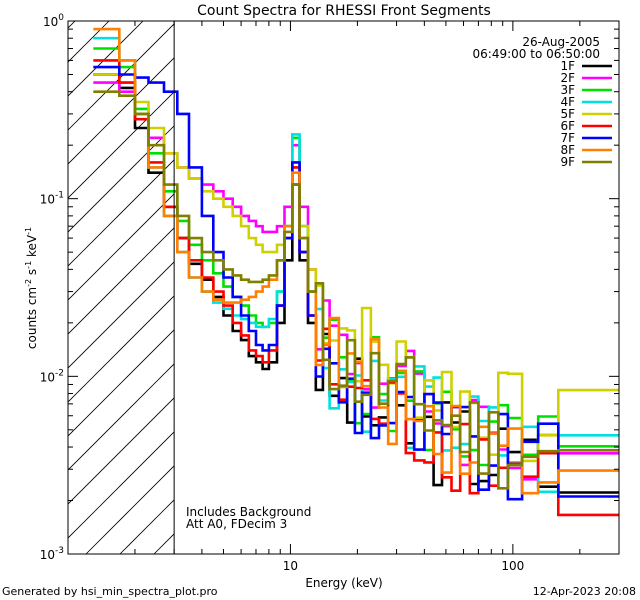 The image size is (640, 600). Describe the element at coordinates (567, 114) in the screenshot. I see `legend-label-5F: 5F` at that location.